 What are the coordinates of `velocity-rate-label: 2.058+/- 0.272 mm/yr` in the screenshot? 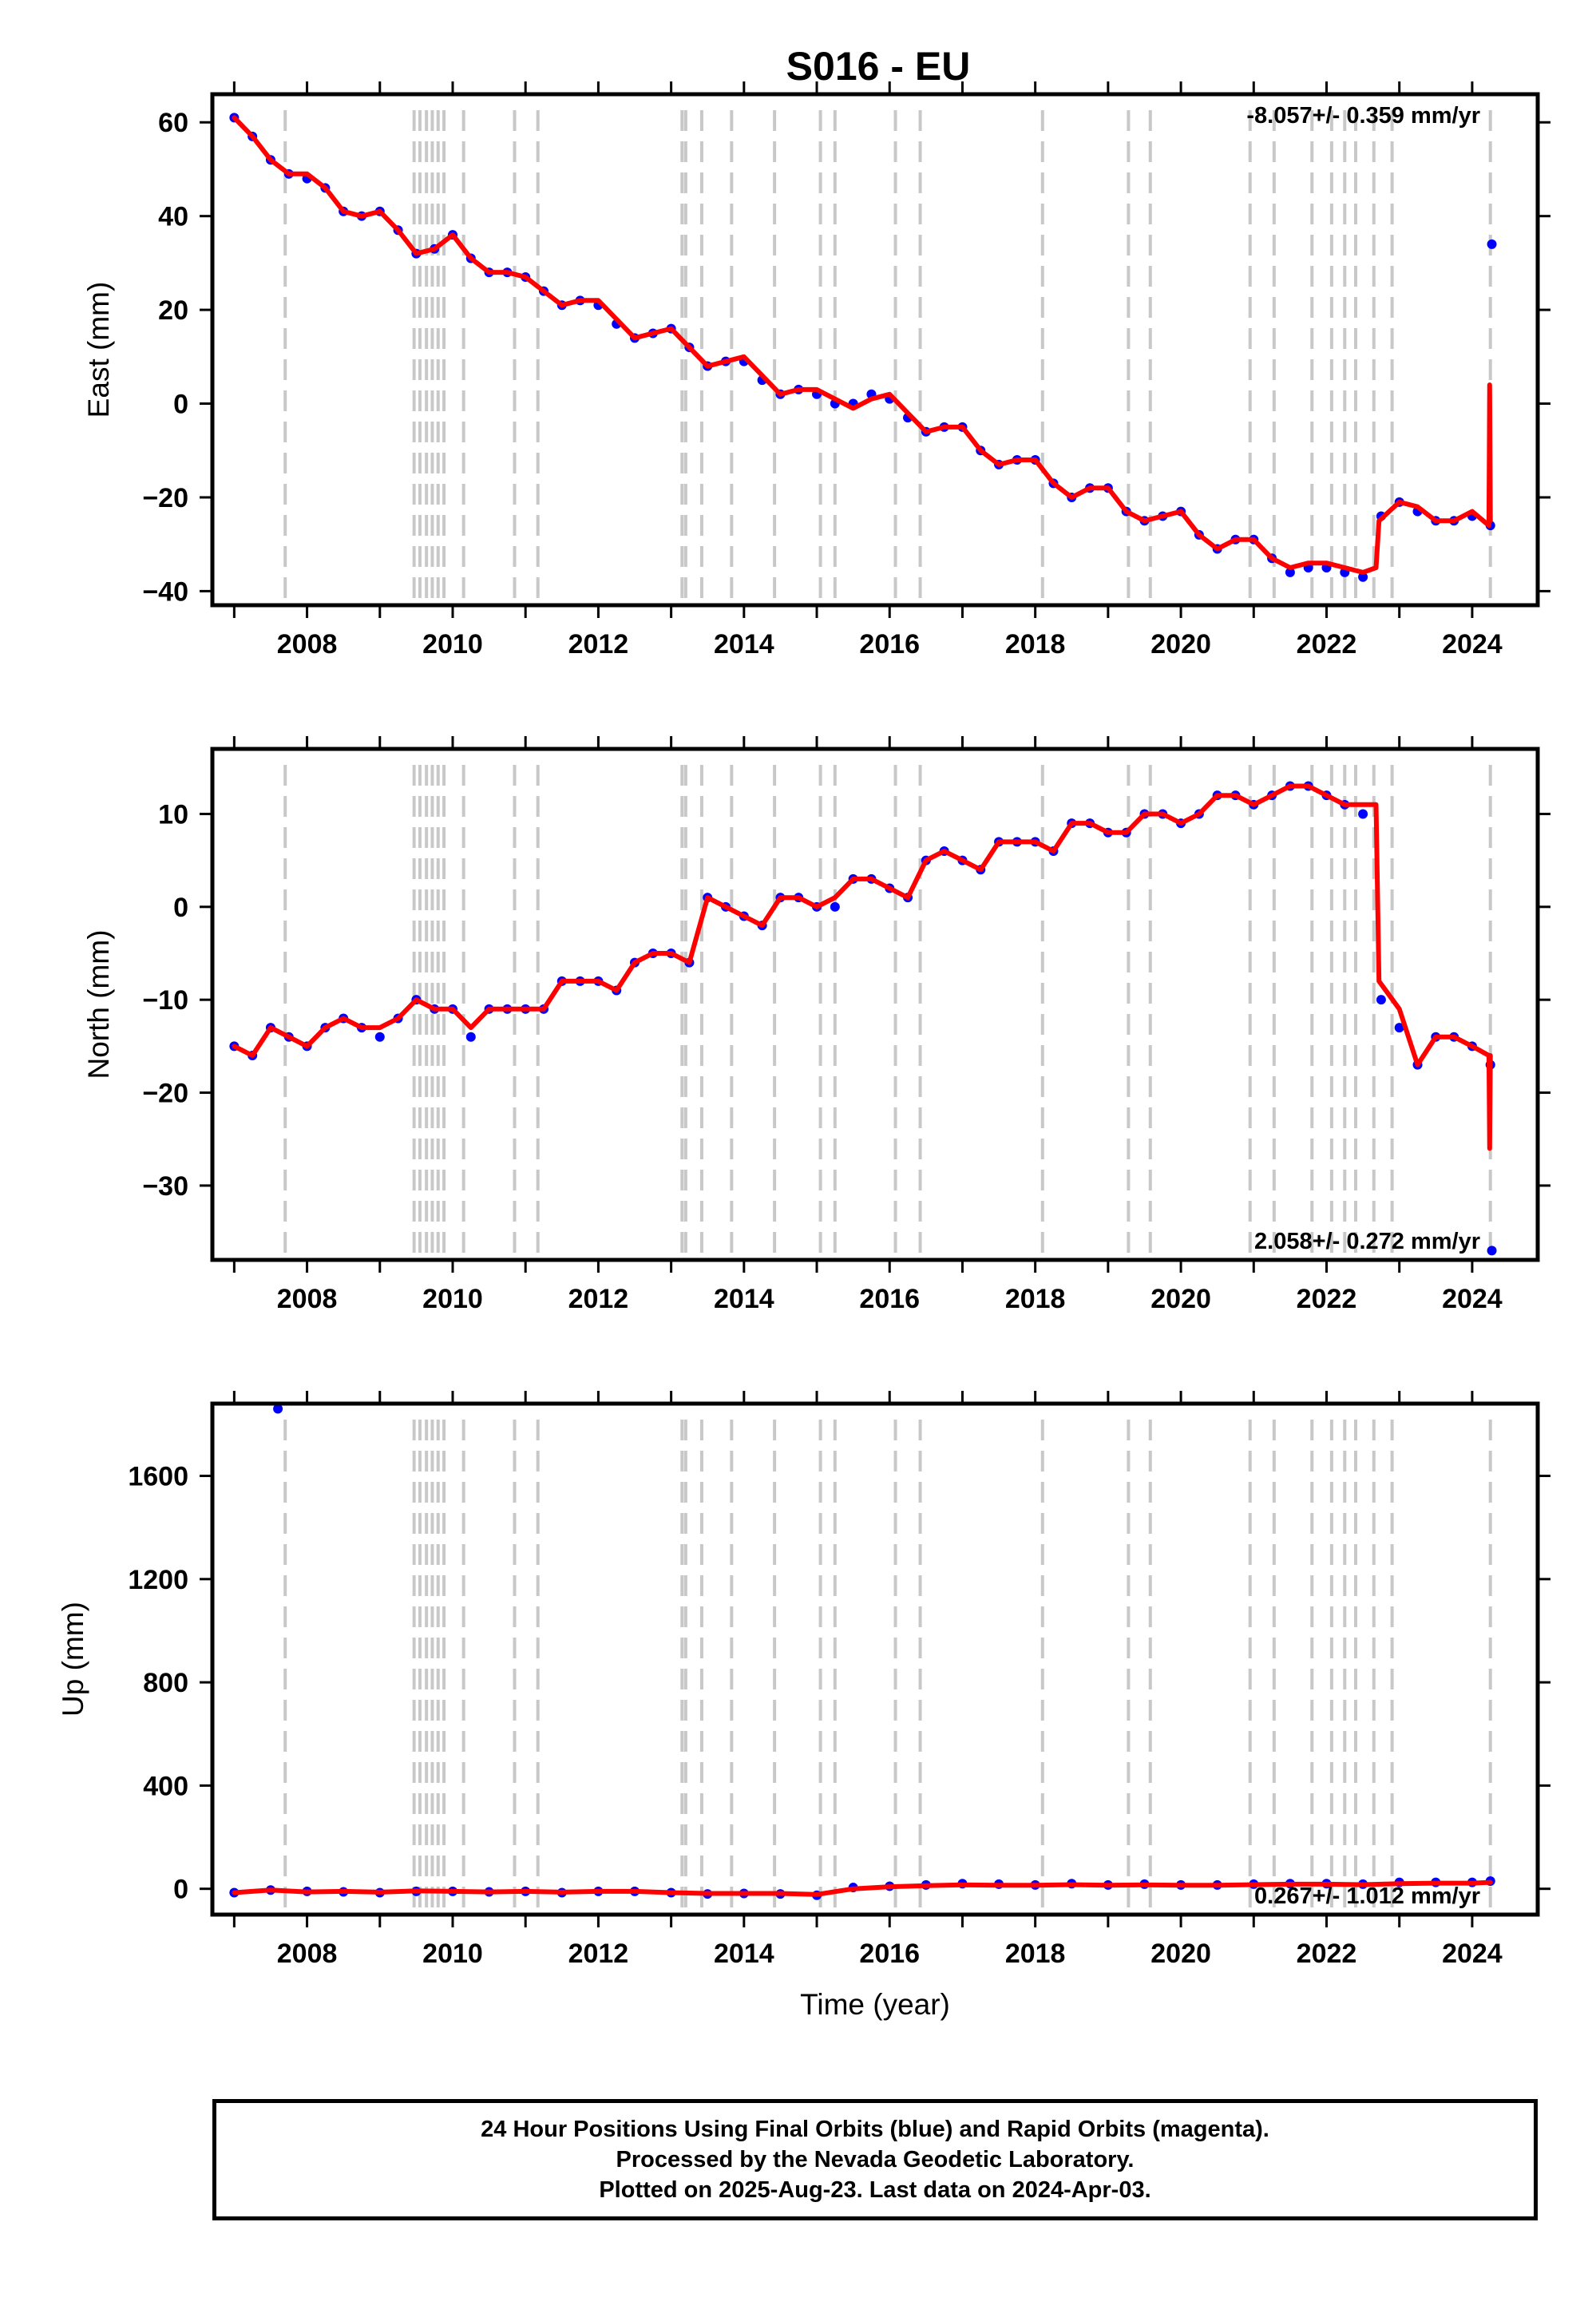 It's located at (1367, 1241).